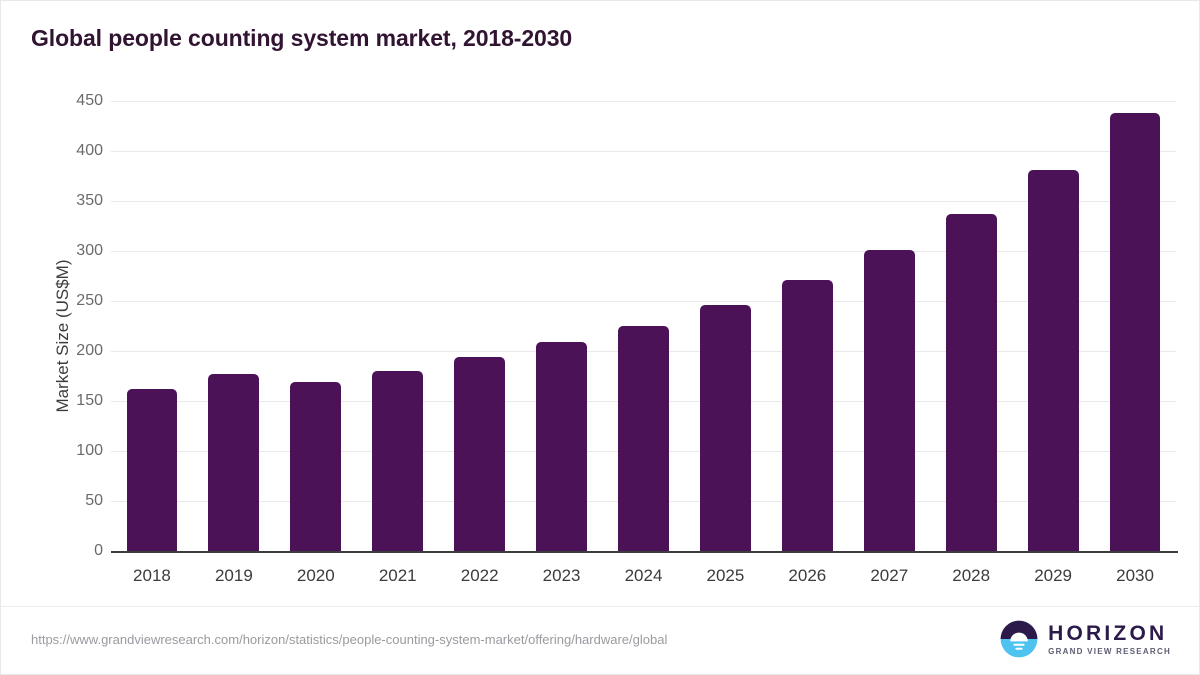  I want to click on y-tick-label: 50, so click(94, 500).